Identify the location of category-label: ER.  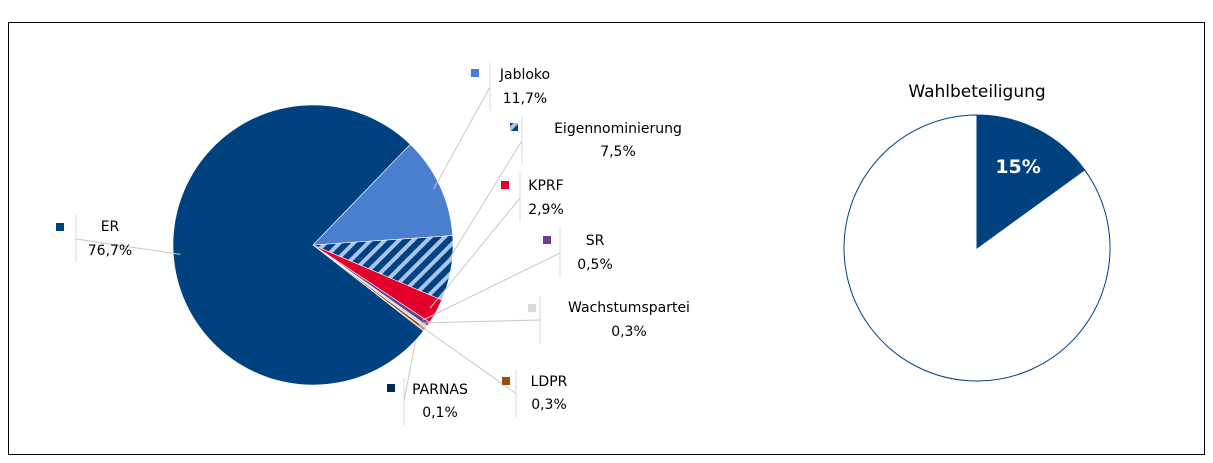
(110, 227).